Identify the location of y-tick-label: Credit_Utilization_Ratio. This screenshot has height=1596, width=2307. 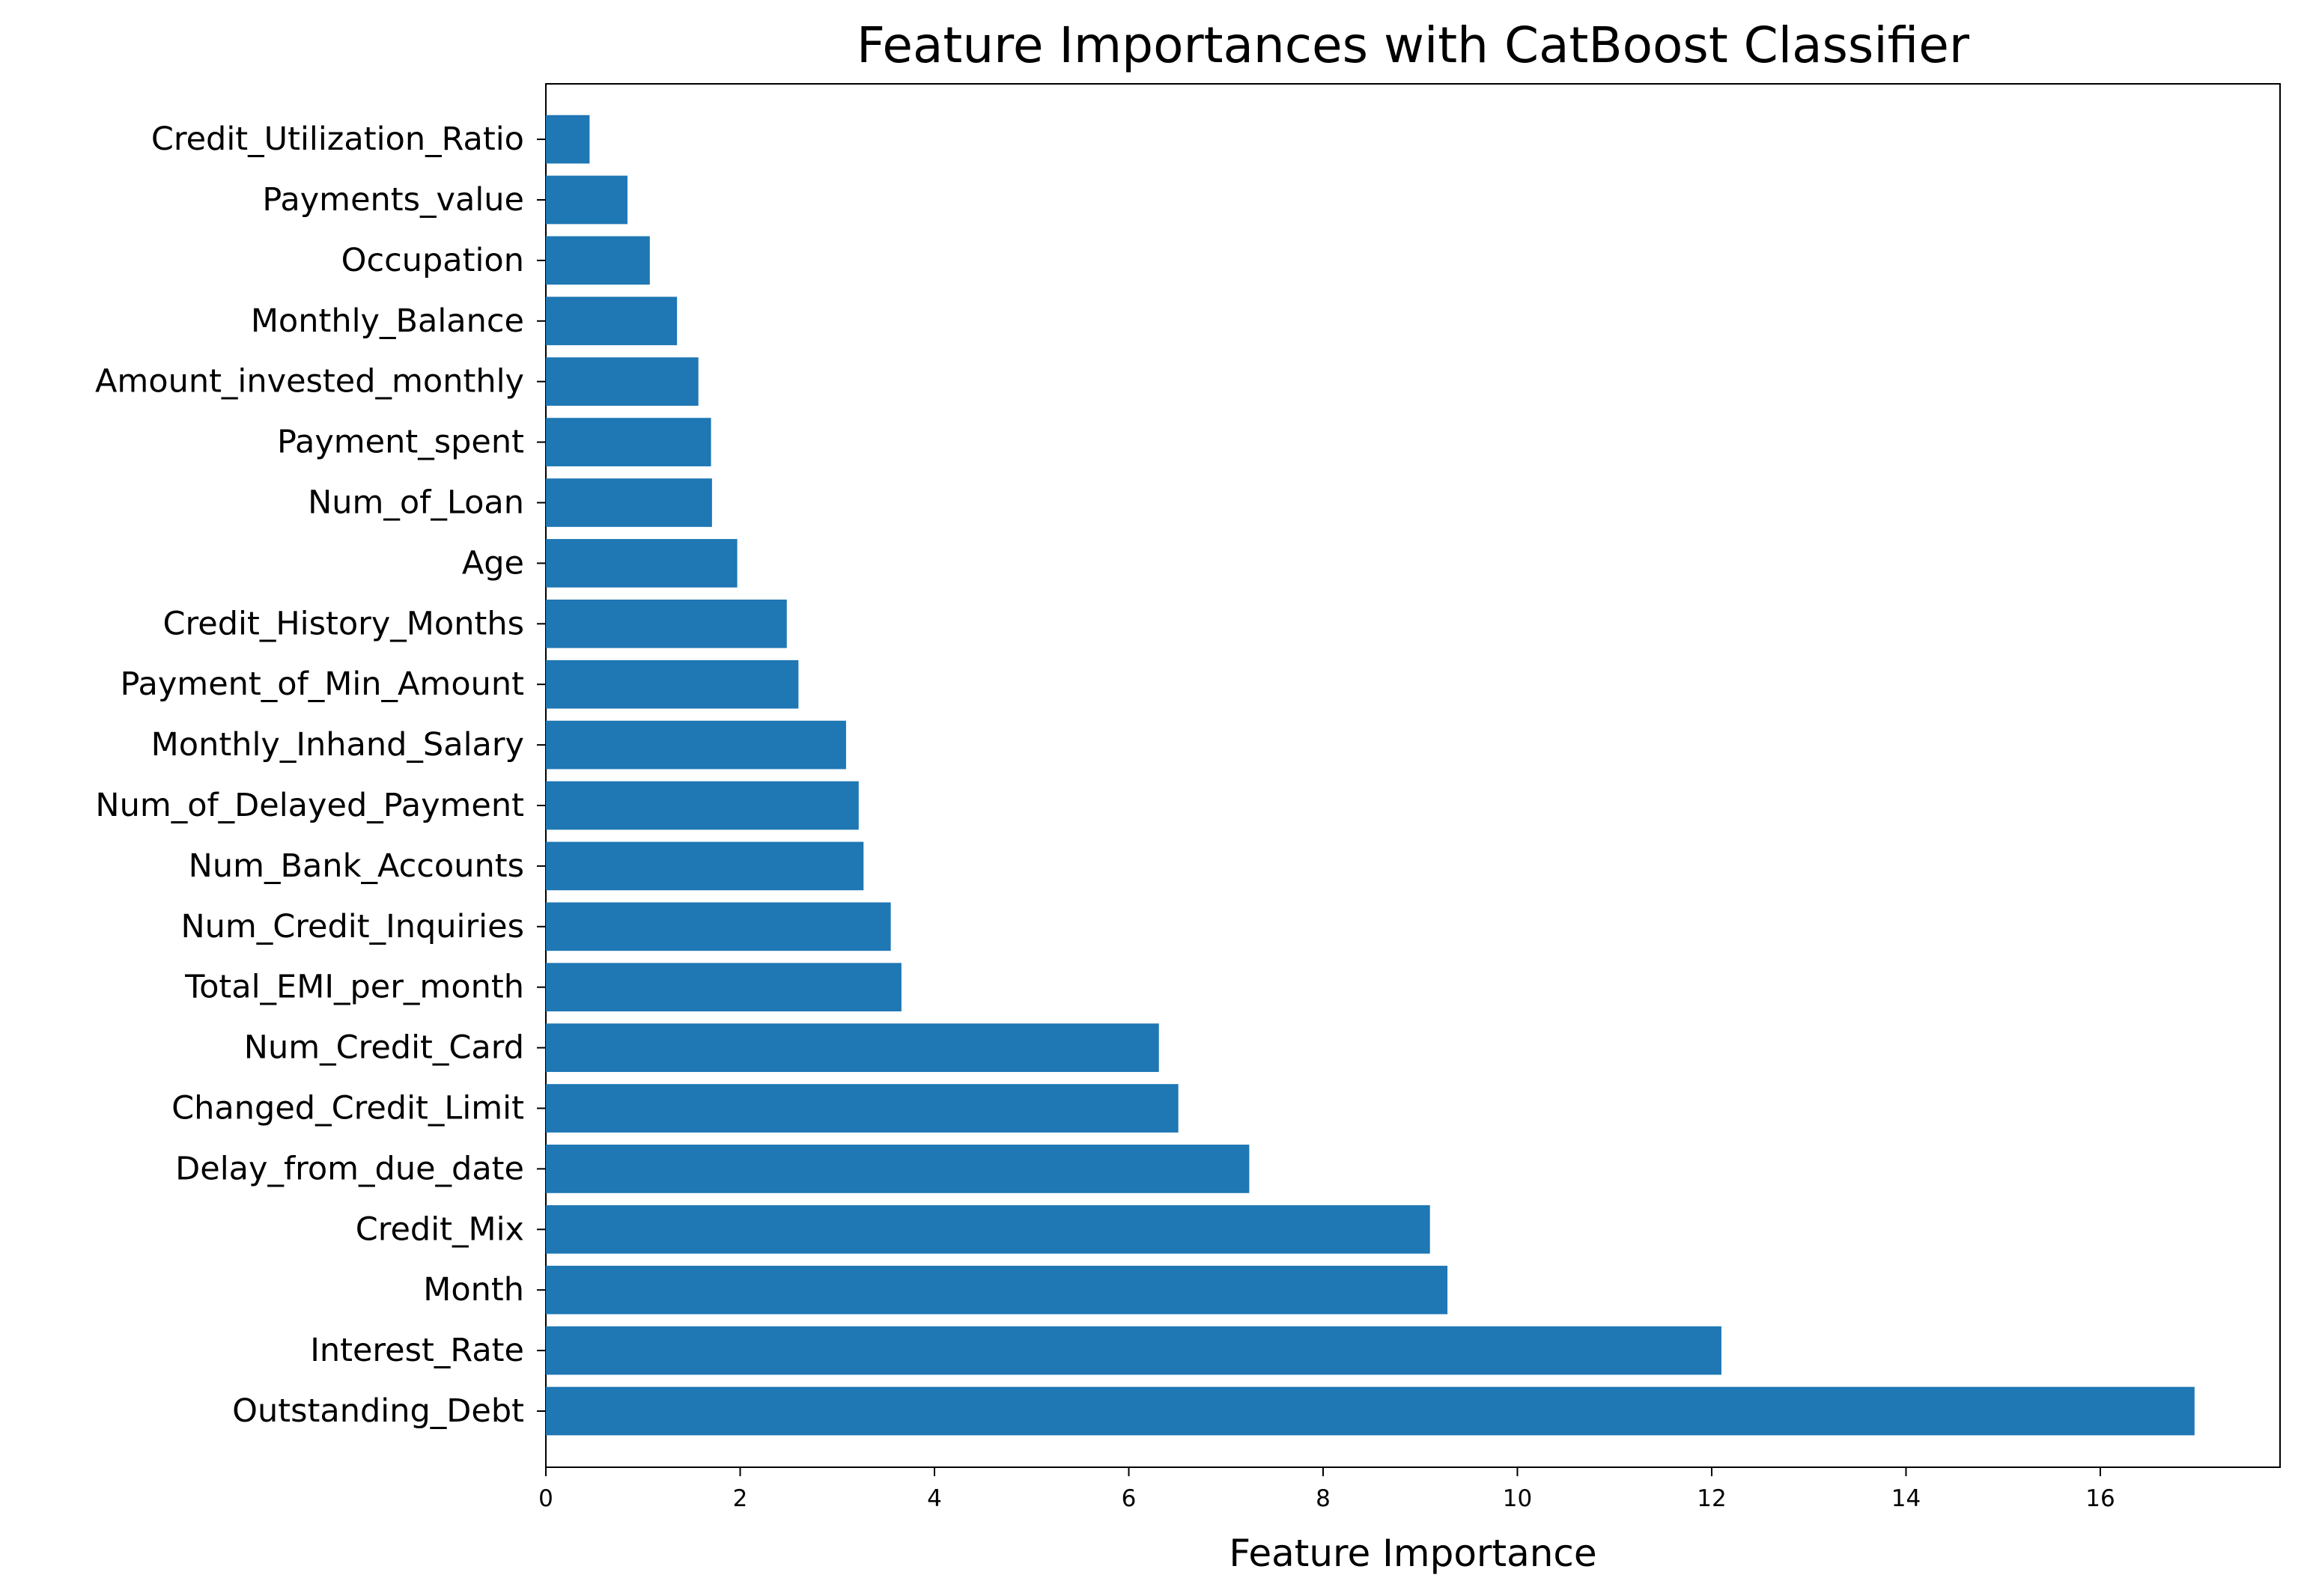
(337, 139).